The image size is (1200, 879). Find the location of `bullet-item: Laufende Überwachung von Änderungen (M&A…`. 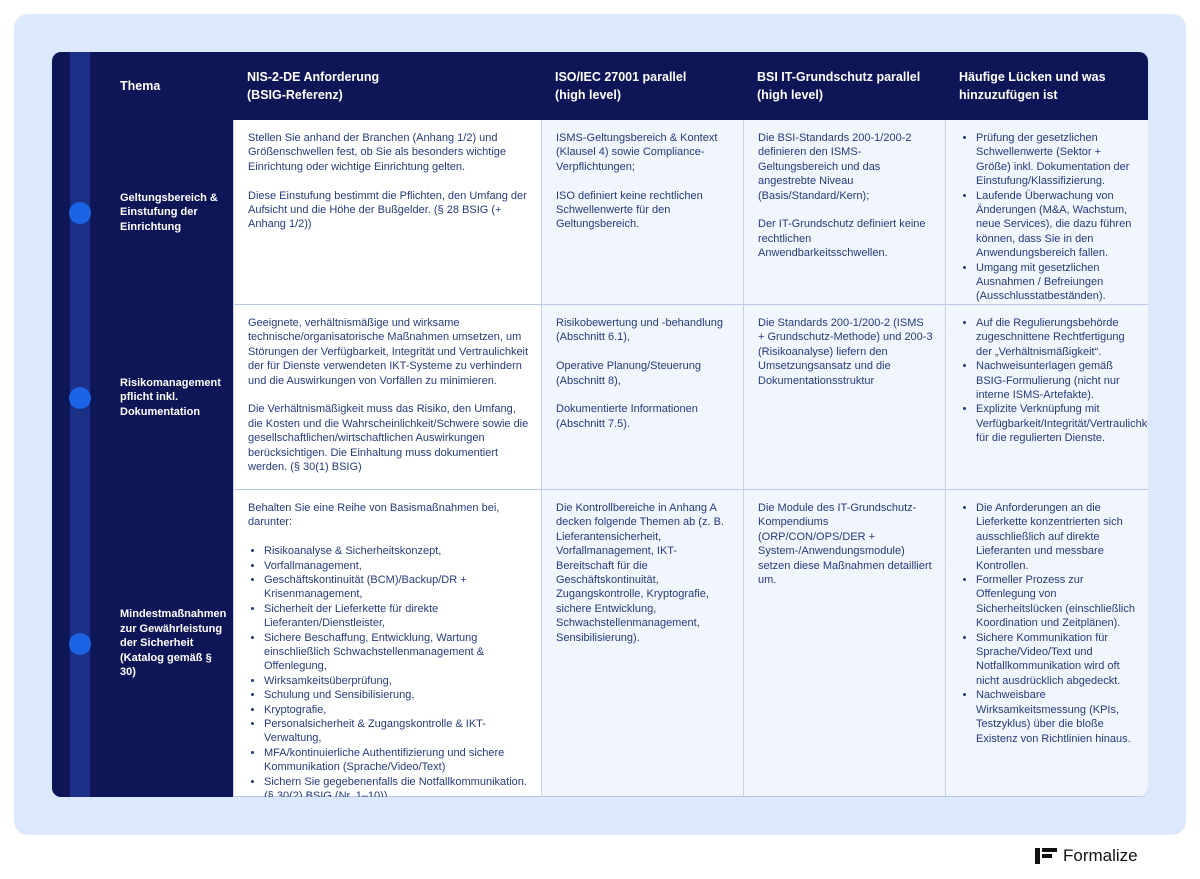

bullet-item: Laufende Überwachung von Änderungen (M&A… is located at coordinates (1056, 225).